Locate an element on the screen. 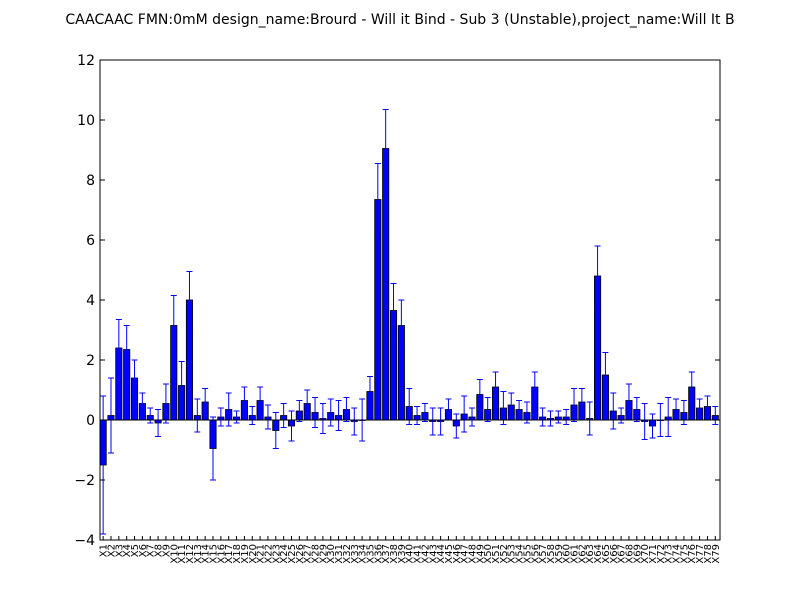 The width and height of the screenshot is (800, 600). x-tick-label: X78 is located at coordinates (708, 554).